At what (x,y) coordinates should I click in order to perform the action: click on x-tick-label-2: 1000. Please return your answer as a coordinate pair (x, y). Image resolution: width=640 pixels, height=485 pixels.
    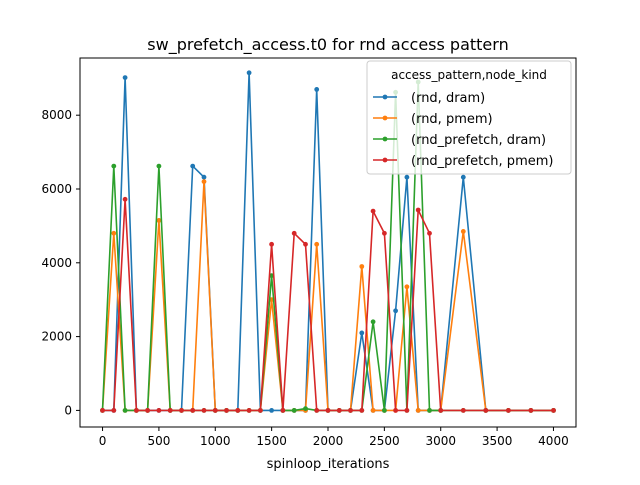
    Looking at the image, I should click on (215, 441).